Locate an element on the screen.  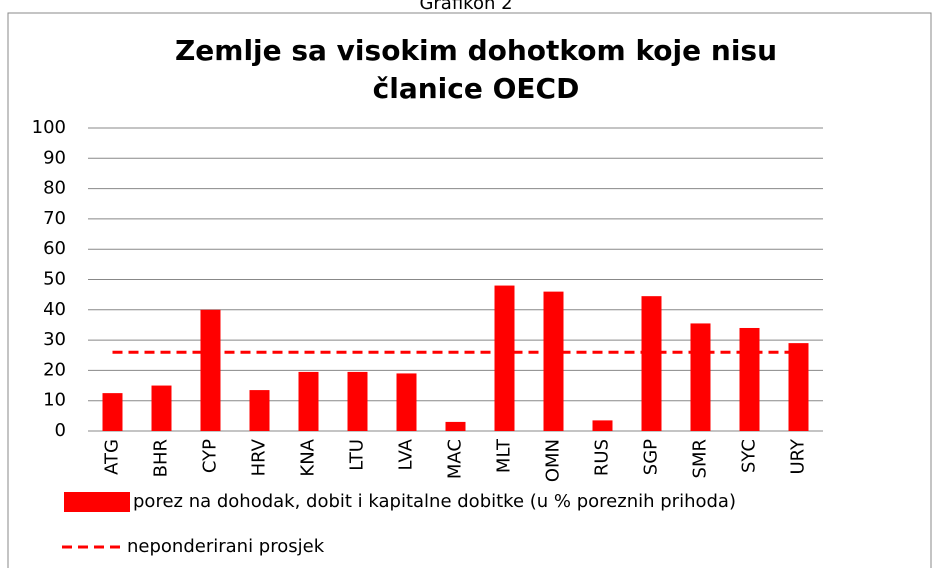
y-tick-label: 20 is located at coordinates (54, 369).